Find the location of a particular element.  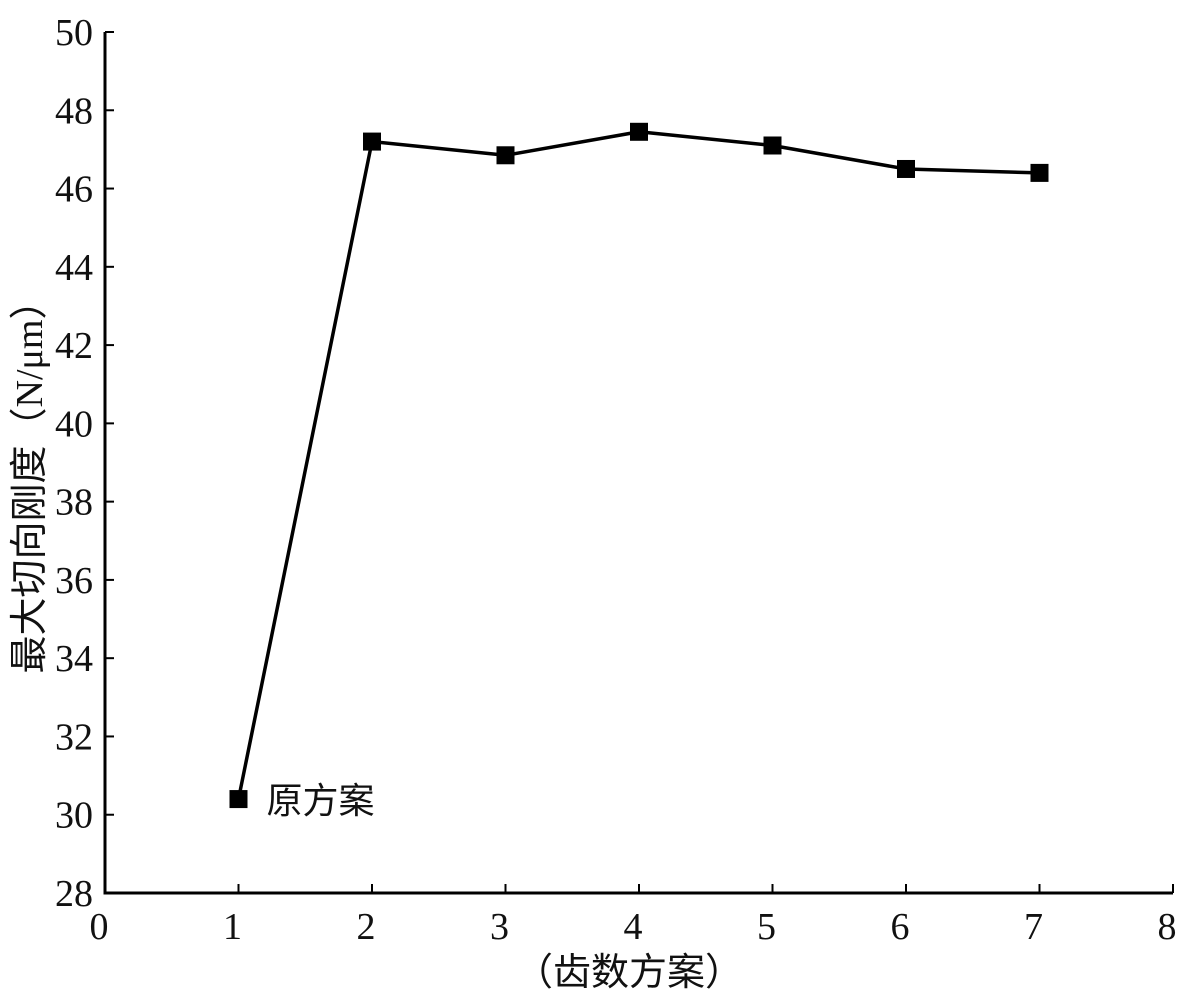

y-tick-label: 44 is located at coordinates (74, 268).